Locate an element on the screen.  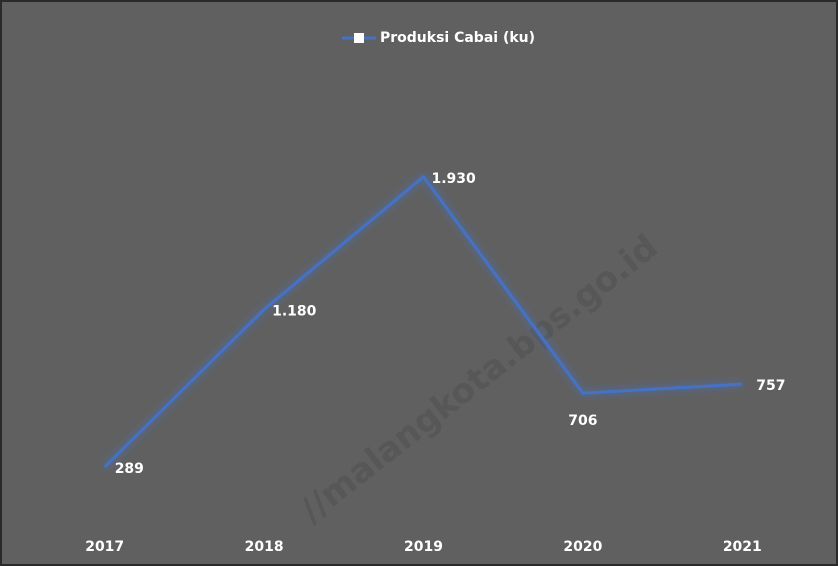
x-tick-label: 2017 is located at coordinates (104, 547).